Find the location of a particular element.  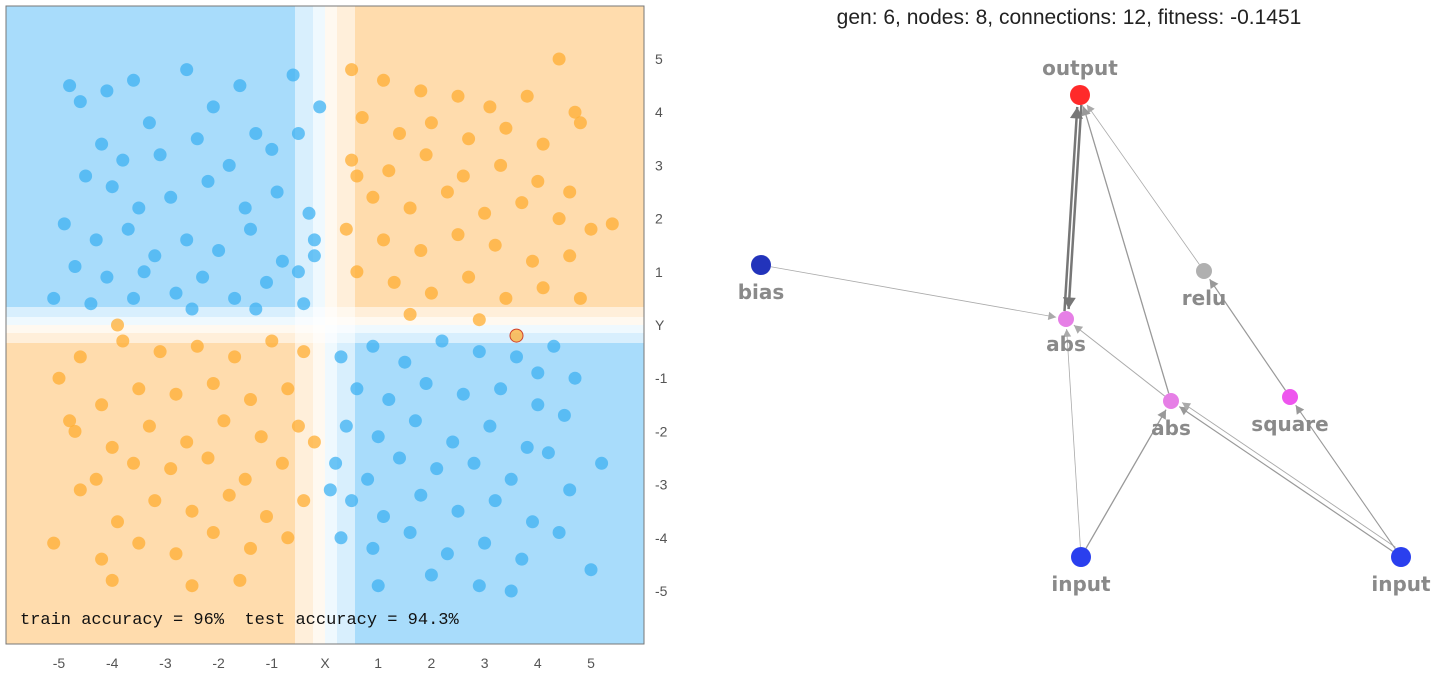

x-tick-label: -2 is located at coordinates (218, 663).